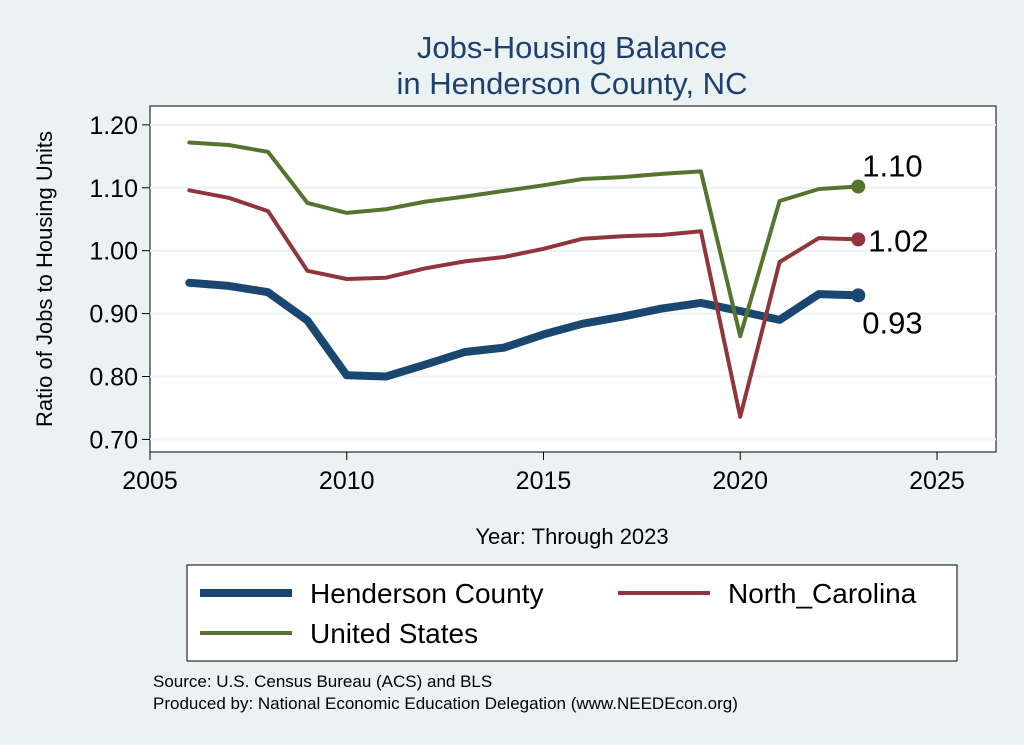  Describe the element at coordinates (119, 283) in the screenshot. I see `y-axis: 0.70 0.80 0.90 1.00 1.10 1.20` at that location.